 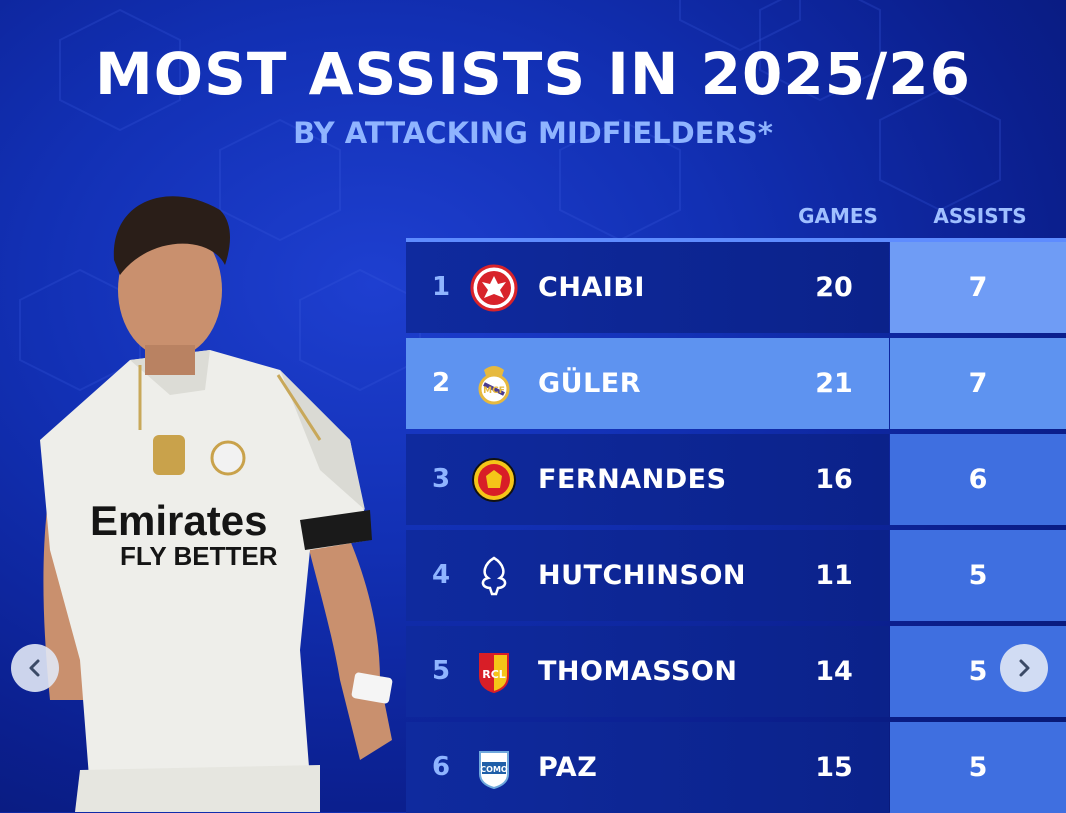 I want to click on svg-text: RCL, so click(x=494, y=674).